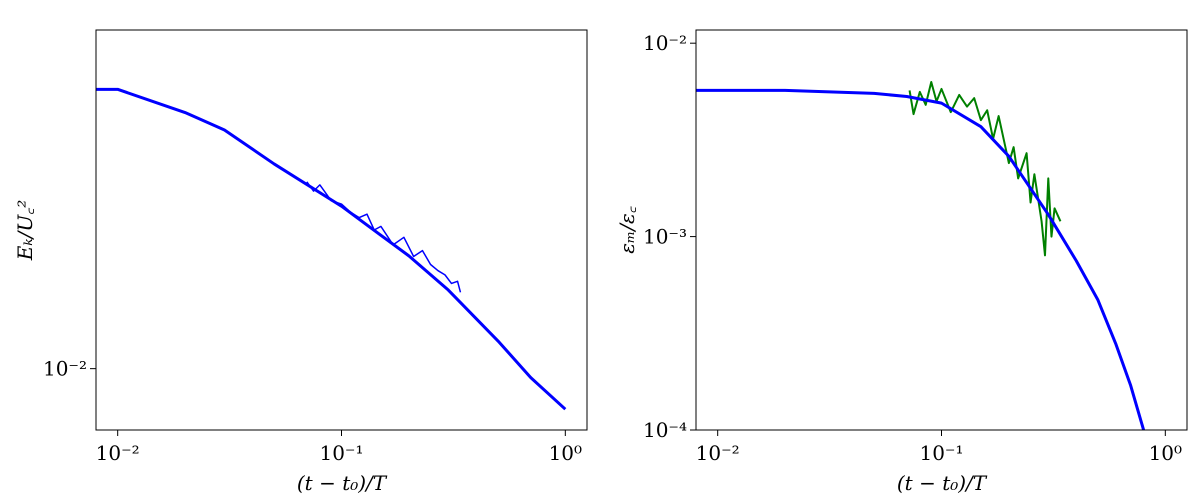 This screenshot has width=1200, height=500. What do you see at coordinates (627, 229) in the screenshot?
I see `y-axis-label: εₘ/ε꜀` at bounding box center [627, 229].